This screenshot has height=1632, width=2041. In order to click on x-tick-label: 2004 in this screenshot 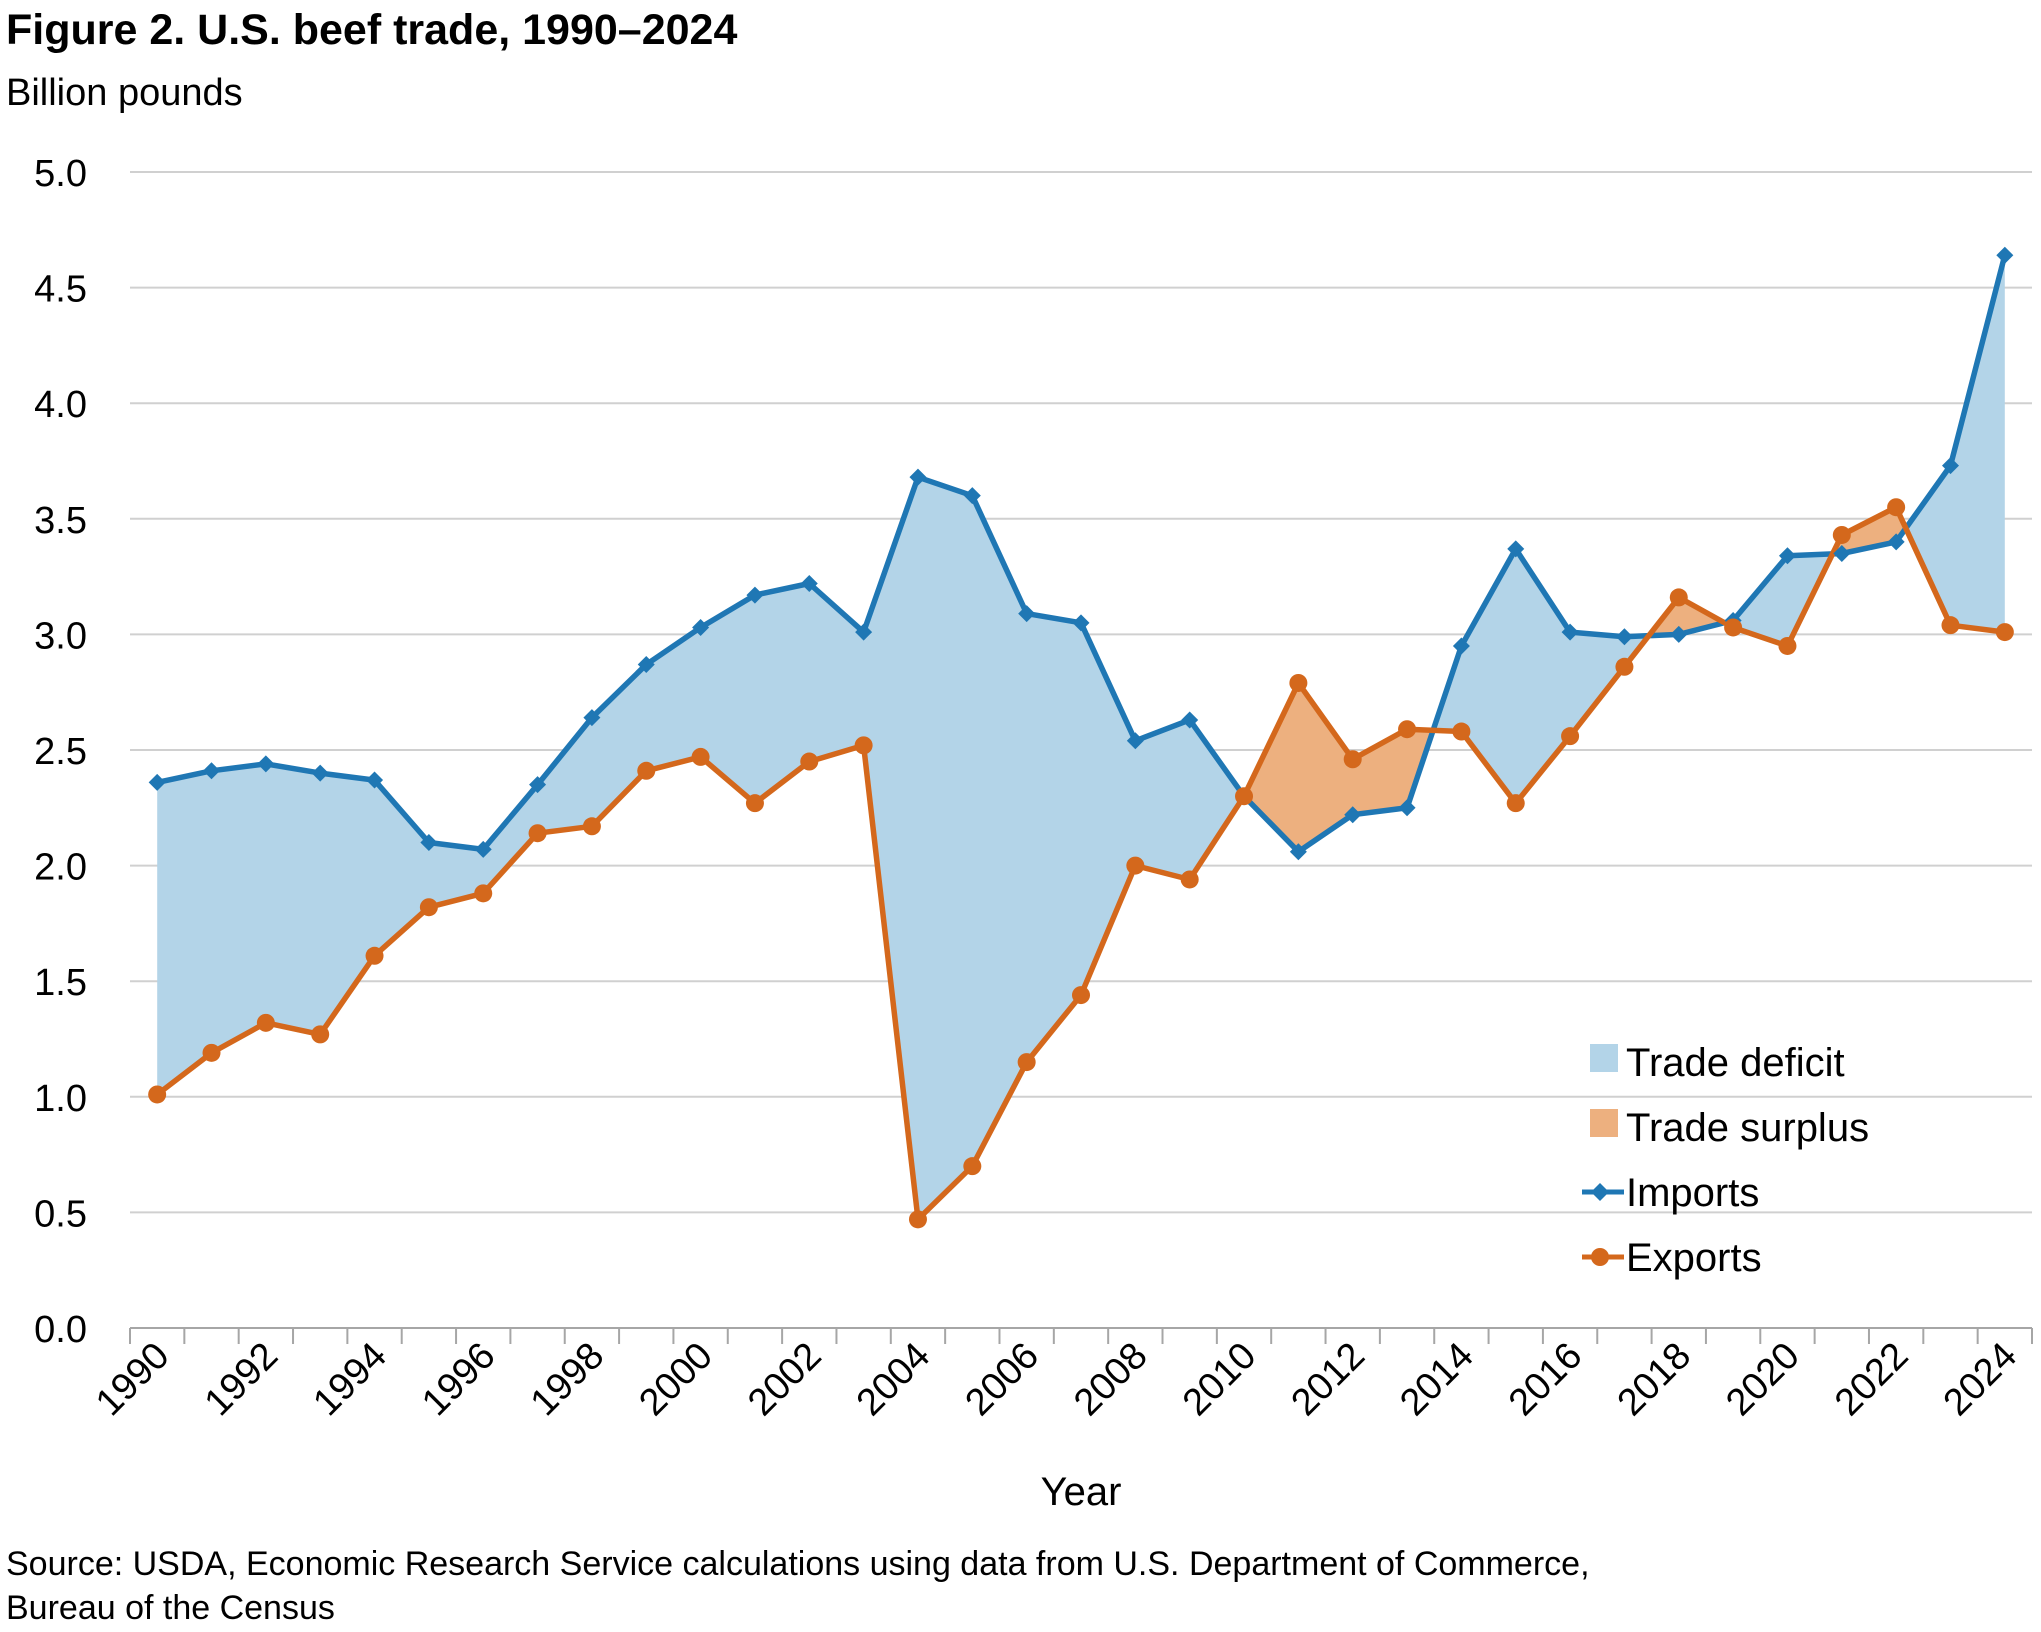, I will do `click(893, 1379)`.